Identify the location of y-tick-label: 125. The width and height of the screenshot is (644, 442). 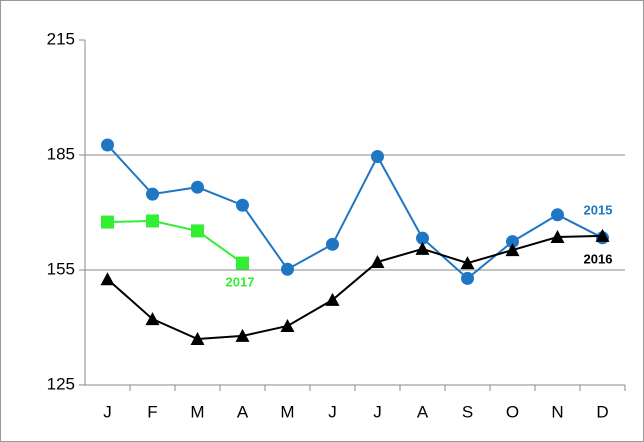
(61, 383).